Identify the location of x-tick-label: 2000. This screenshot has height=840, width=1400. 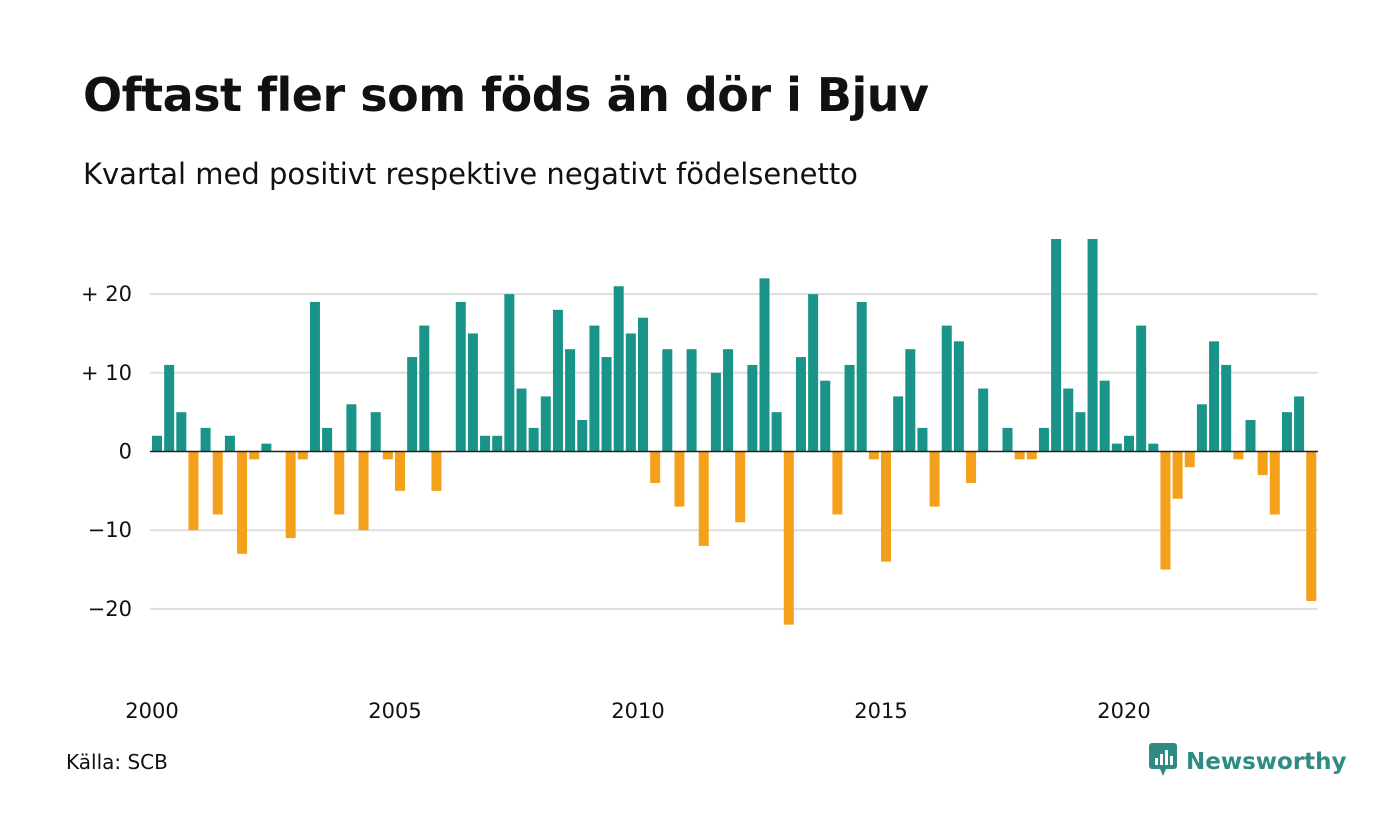
(151, 711).